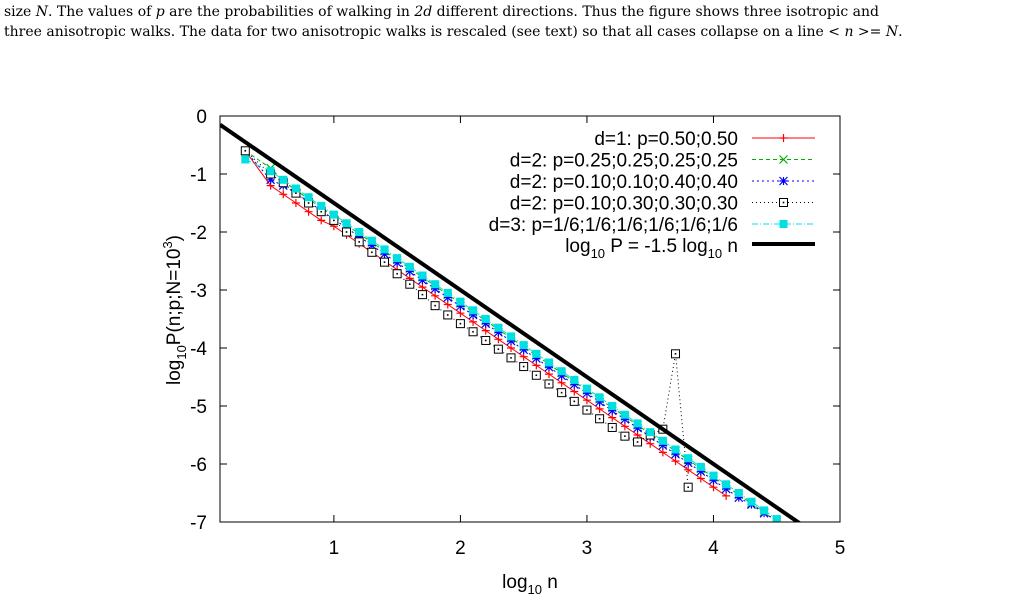  What do you see at coordinates (613, 225) in the screenshot?
I see `legend-label-5: d=3: p=1/6;1/6;1/6;1/6;1/6;1/6` at bounding box center [613, 225].